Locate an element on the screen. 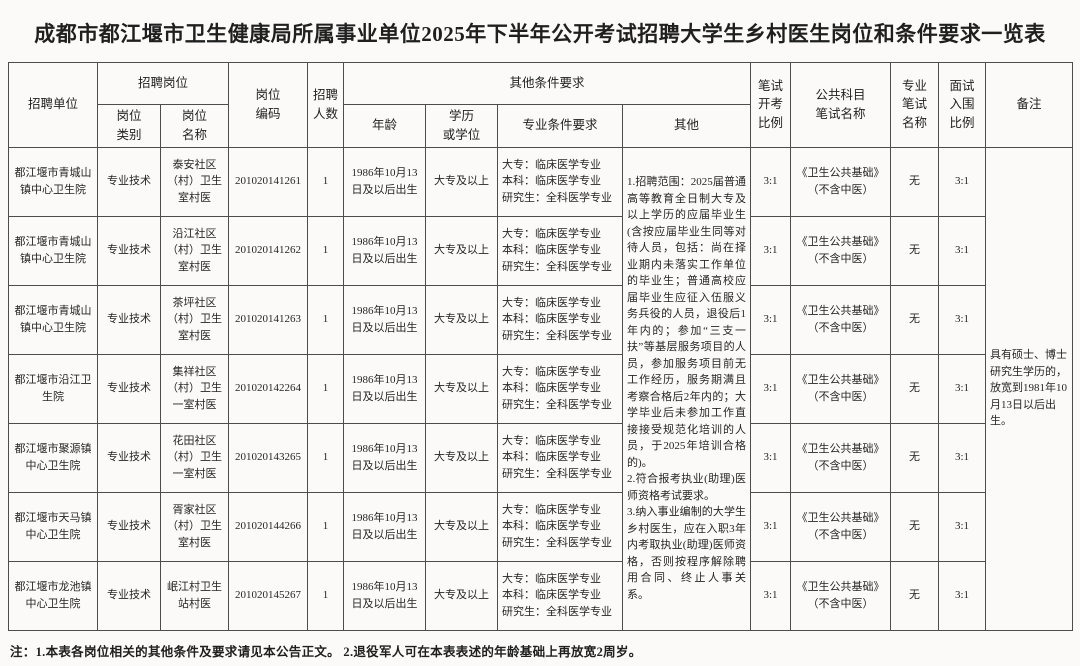 The width and height of the screenshot is (1080, 666). col-header-headcount: 招聘 人数 is located at coordinates (326, 105).